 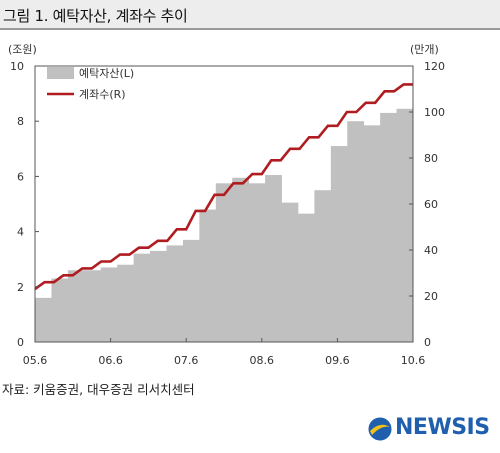 What do you see at coordinates (17, 66) in the screenshot?
I see `left-tick-label-5: 10` at bounding box center [17, 66].